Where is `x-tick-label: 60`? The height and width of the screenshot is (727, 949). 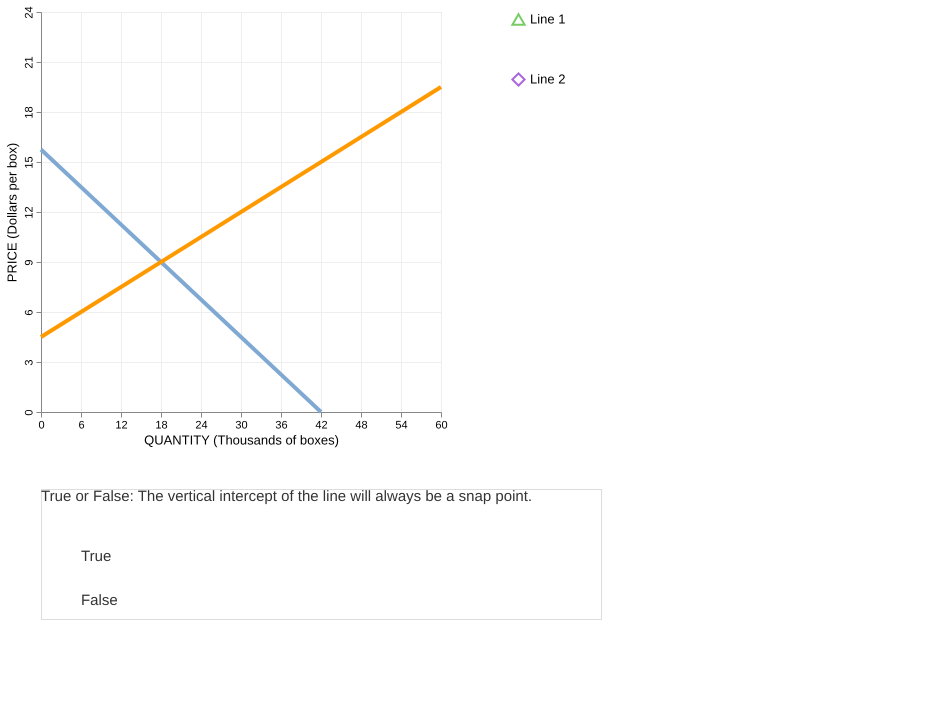
x-tick-label: 60 is located at coordinates (441, 426).